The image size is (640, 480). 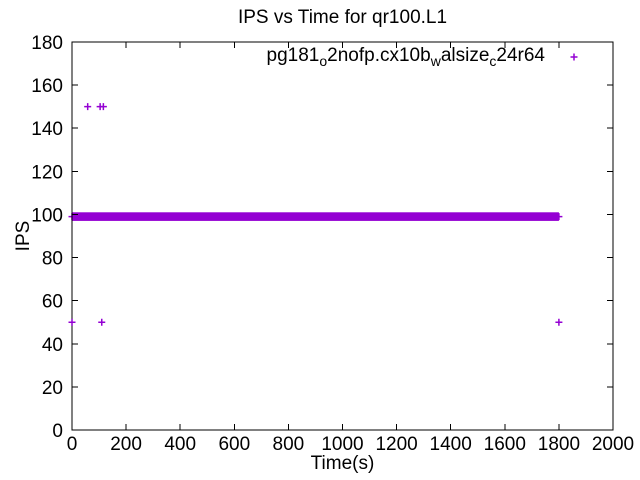 I want to click on chart-title: IPS vs Time for qr100.L1, so click(x=342, y=17).